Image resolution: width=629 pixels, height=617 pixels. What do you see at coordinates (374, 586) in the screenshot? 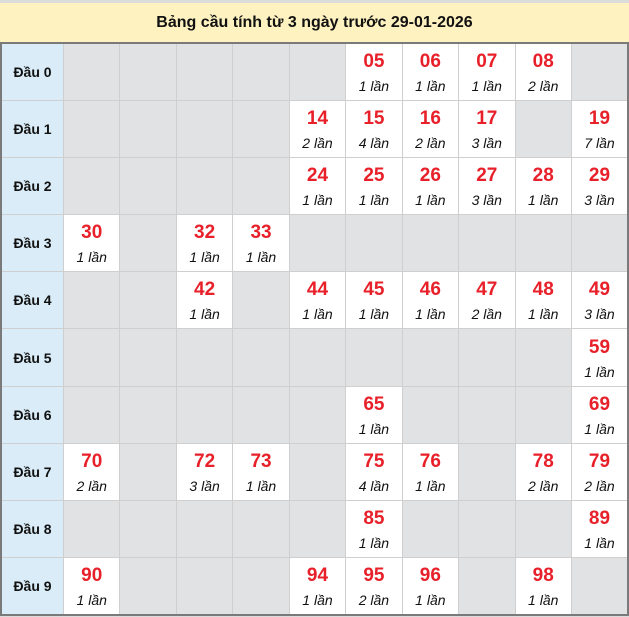
I see `number-cell: 95 2 lần` at bounding box center [374, 586].